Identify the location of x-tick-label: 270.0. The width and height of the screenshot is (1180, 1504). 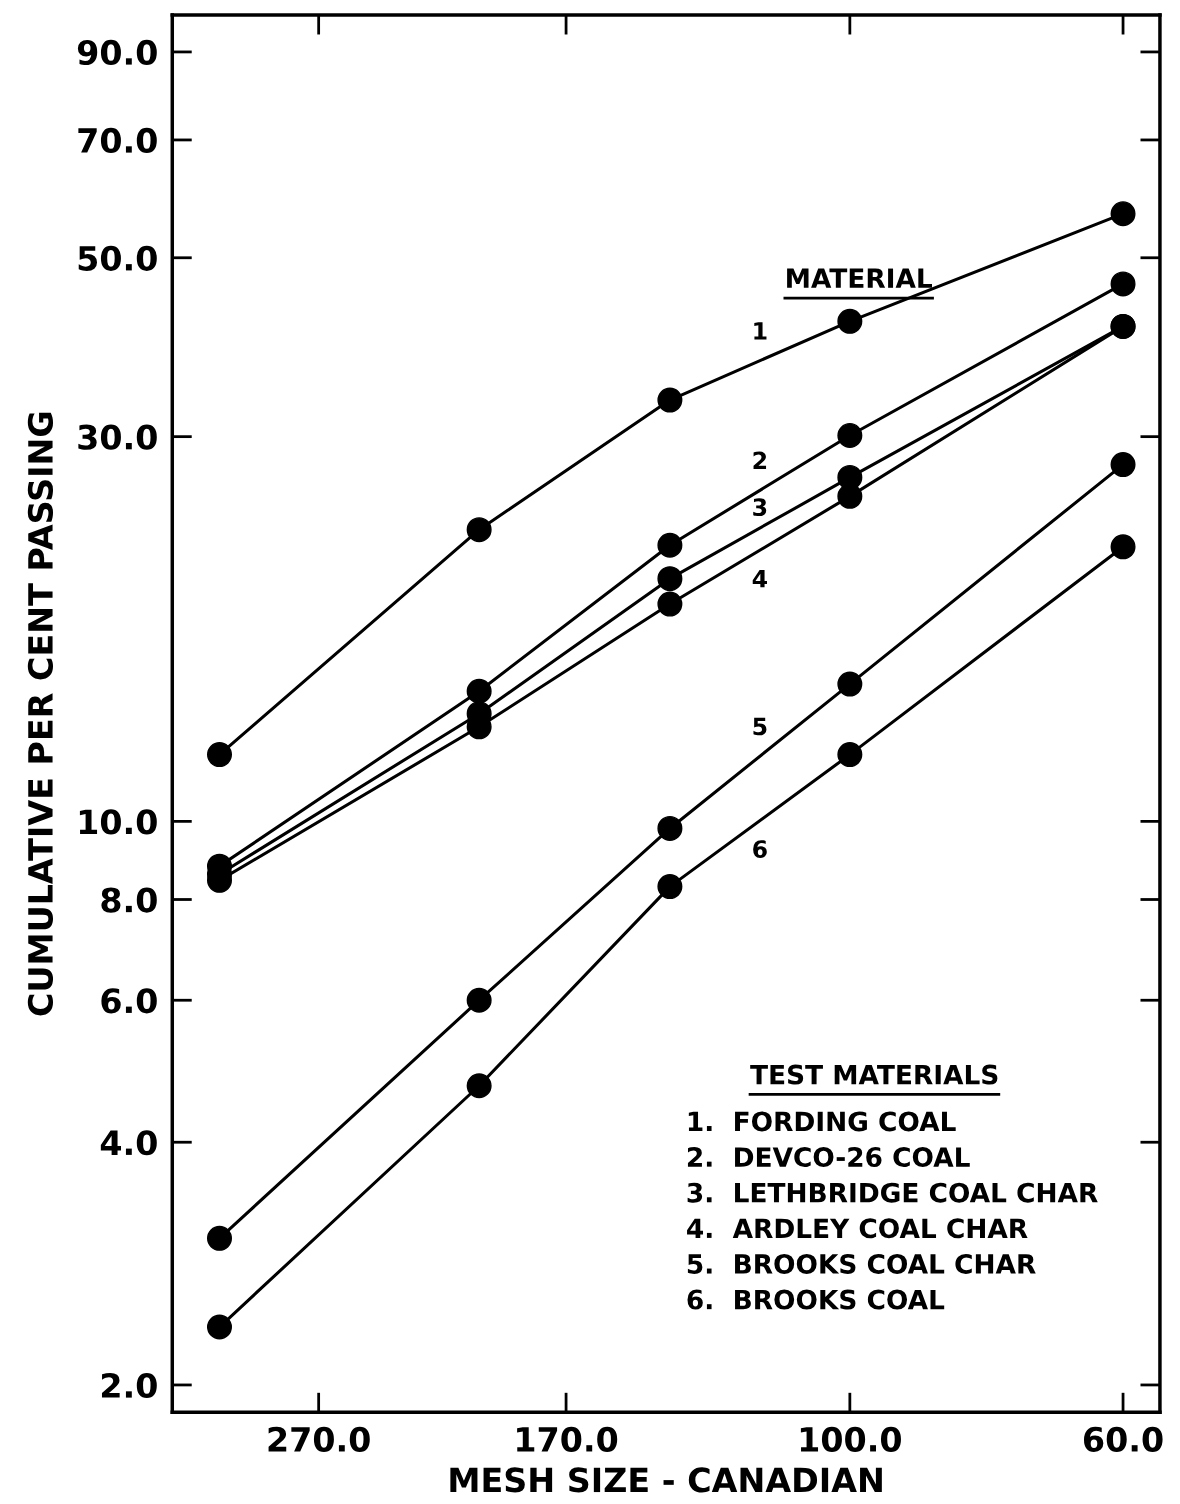
(319, 1439).